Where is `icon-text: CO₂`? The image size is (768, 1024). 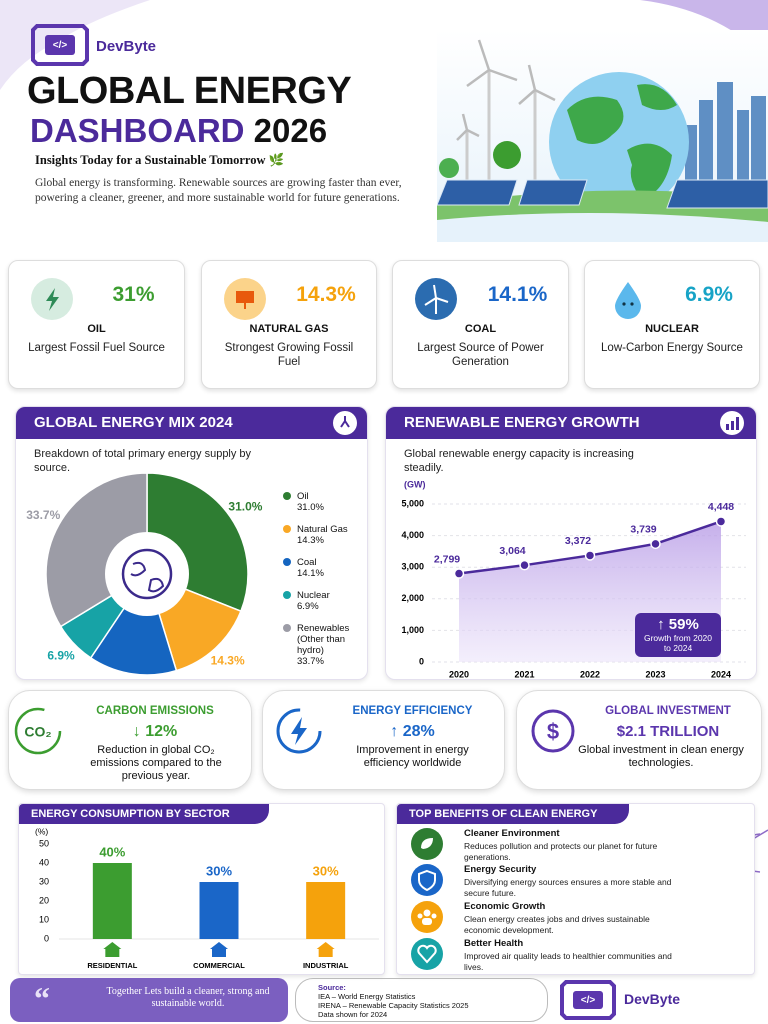
icon-text: CO₂ is located at coordinates (37, 732).